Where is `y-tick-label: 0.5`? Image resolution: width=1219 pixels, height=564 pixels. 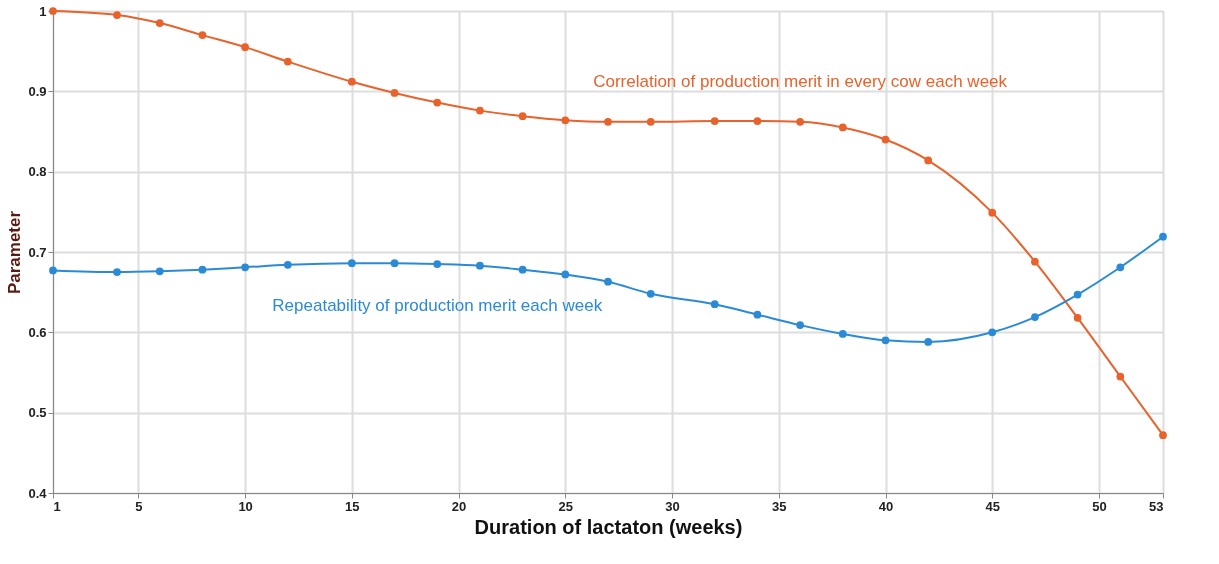
y-tick-label: 0.5 is located at coordinates (37, 413).